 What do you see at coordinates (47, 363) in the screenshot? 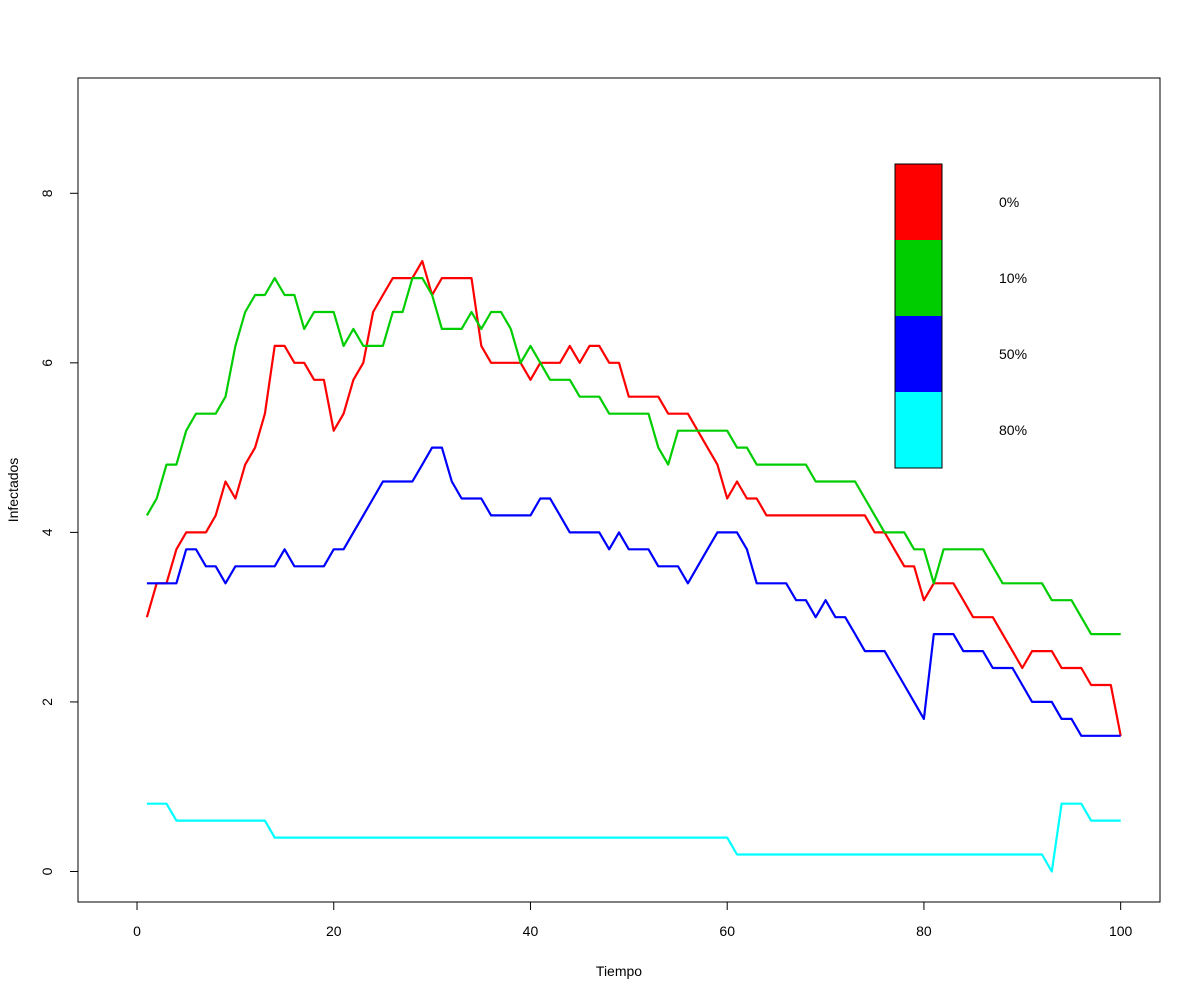
I see `y-tick-label: 6` at bounding box center [47, 363].